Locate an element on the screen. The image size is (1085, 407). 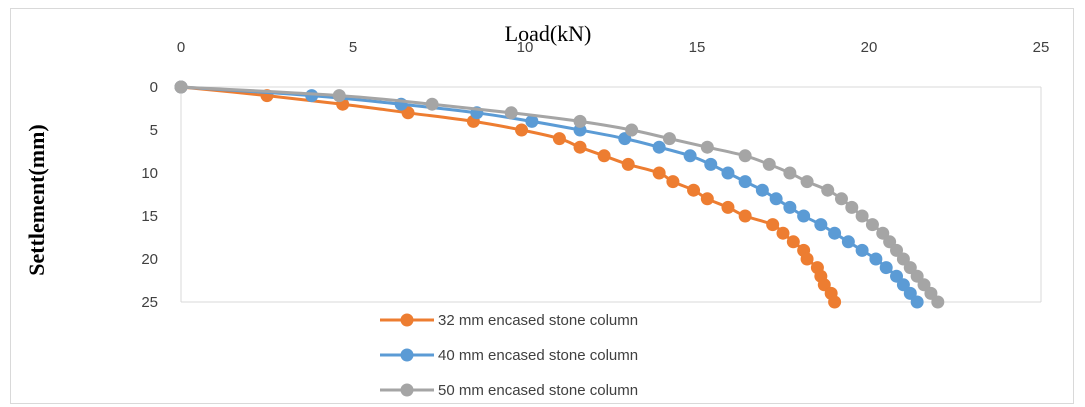
y-axis-title: Settlement(mm) is located at coordinates (36, 200).